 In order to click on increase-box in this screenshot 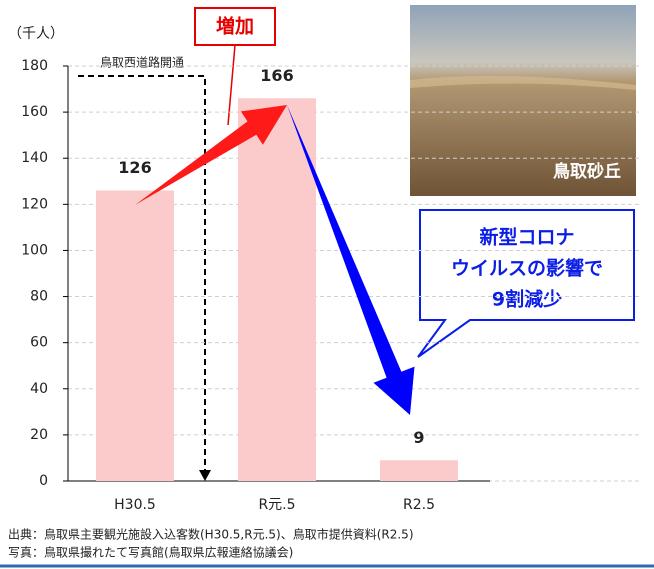, I will do `click(235, 26)`.